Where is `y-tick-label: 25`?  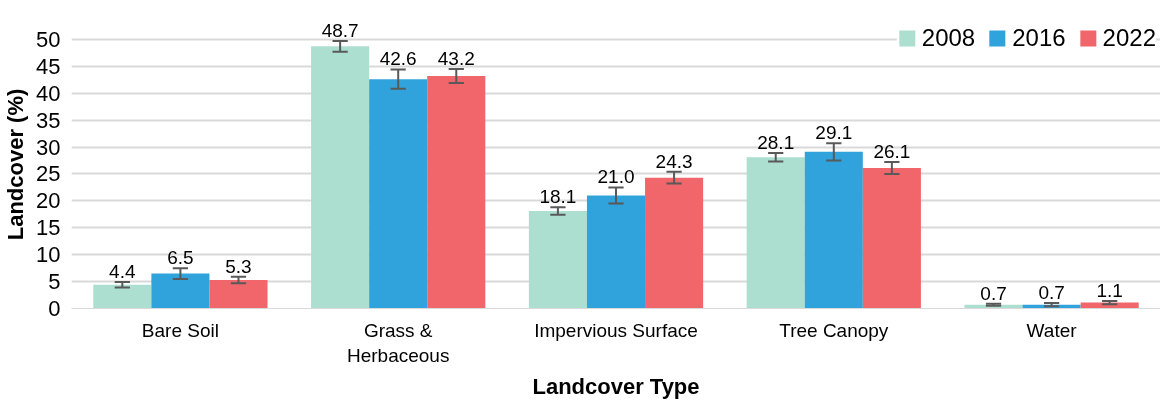 y-tick-label: 25 is located at coordinates (48, 174).